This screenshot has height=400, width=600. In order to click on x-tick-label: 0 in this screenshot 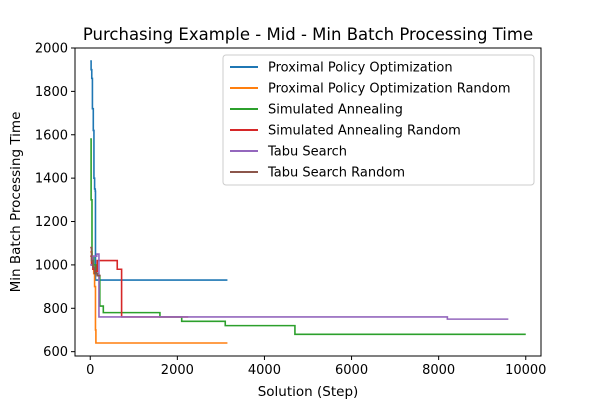, I will do `click(90, 370)`.